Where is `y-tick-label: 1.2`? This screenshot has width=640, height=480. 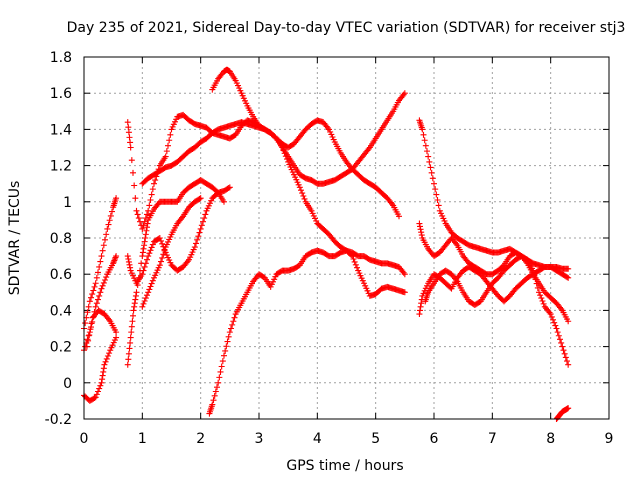
y-tick-label: 1.2 is located at coordinates (61, 167).